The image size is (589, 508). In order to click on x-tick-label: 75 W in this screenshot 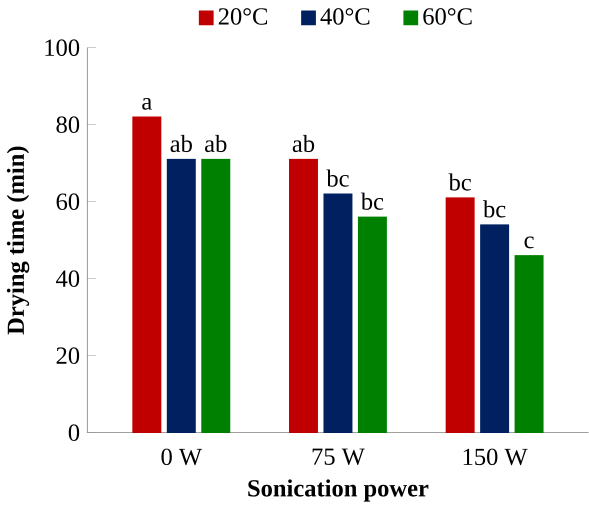, I will do `click(338, 456)`.